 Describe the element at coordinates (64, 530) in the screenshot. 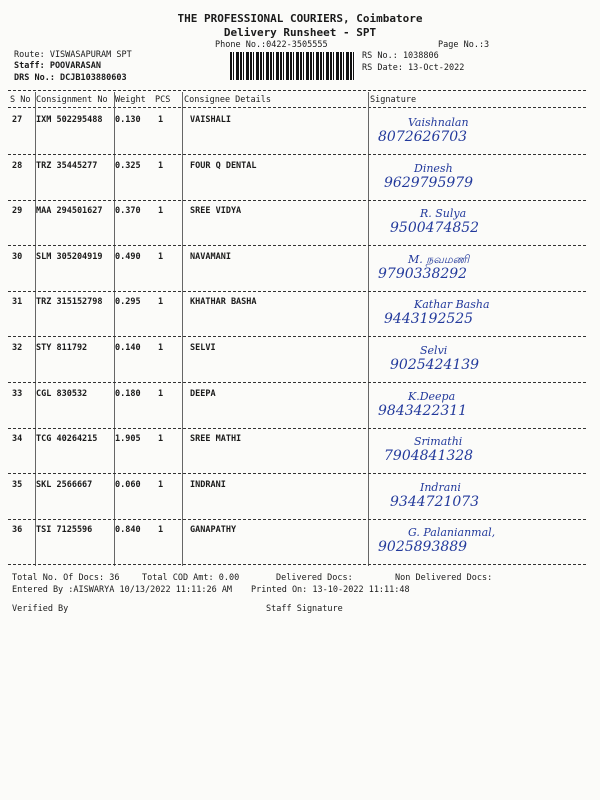

I see `cell-cn: TSI 7125596` at that location.